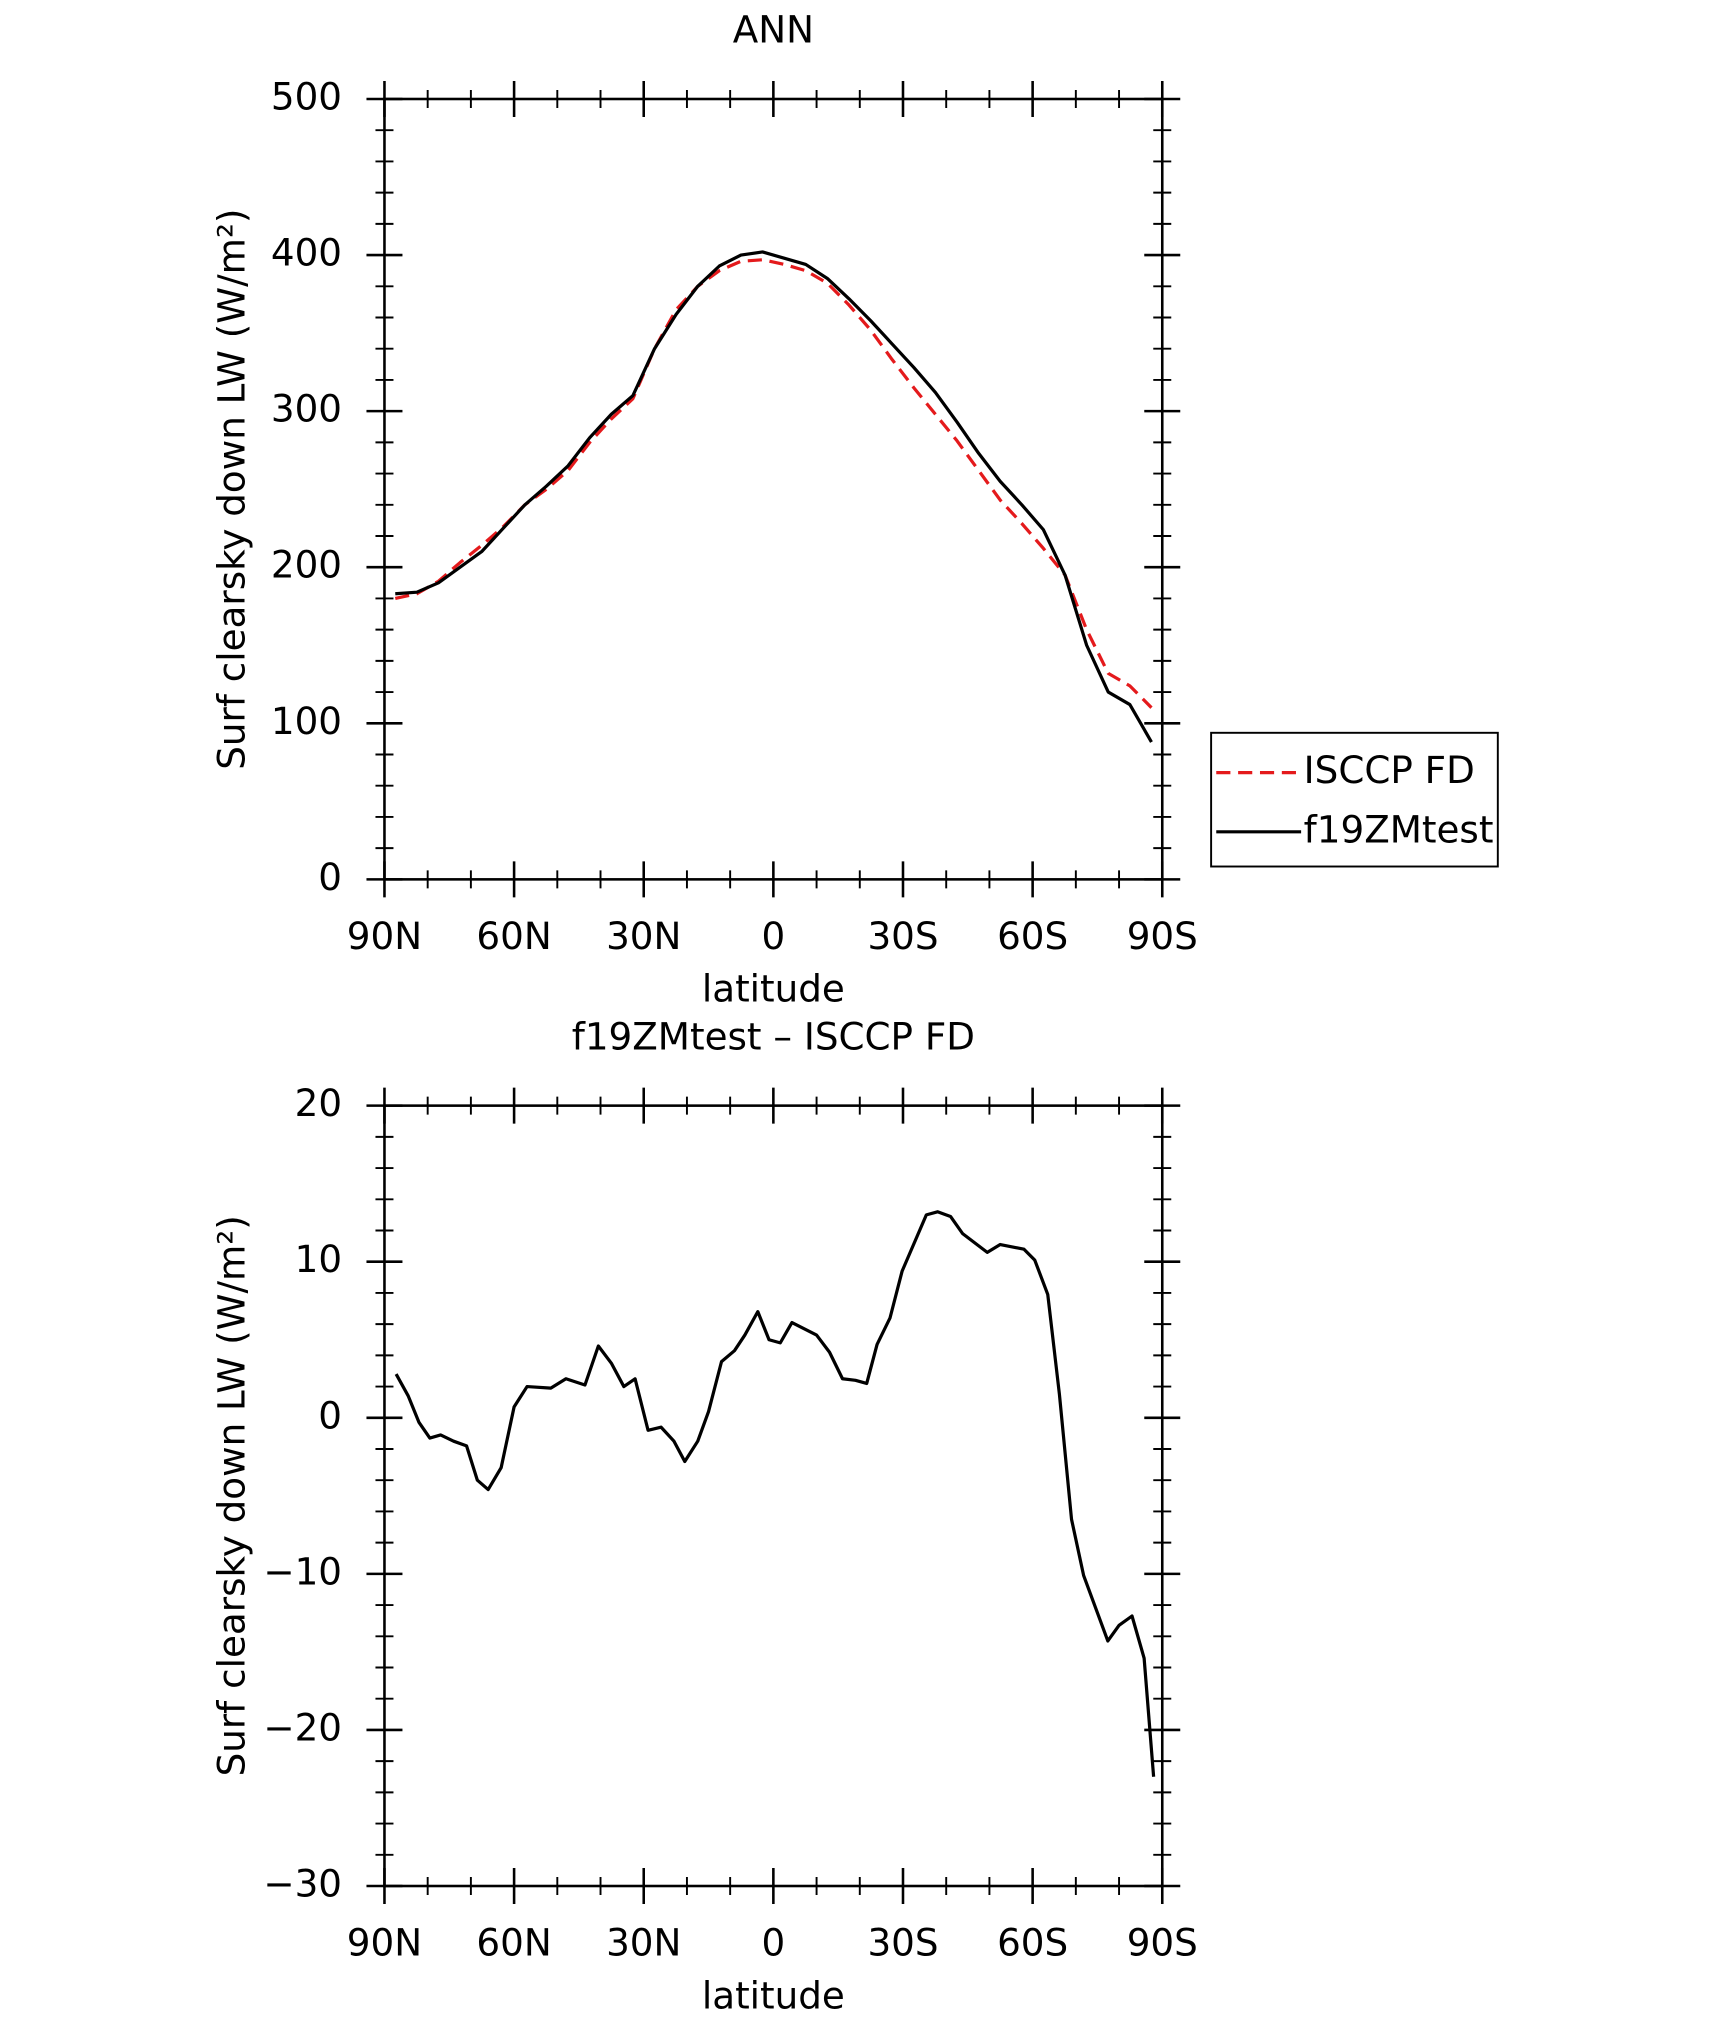 This screenshot has width=1710, height=2021. What do you see at coordinates (302, 1884) in the screenshot?
I see `y-tick-label: −30` at bounding box center [302, 1884].